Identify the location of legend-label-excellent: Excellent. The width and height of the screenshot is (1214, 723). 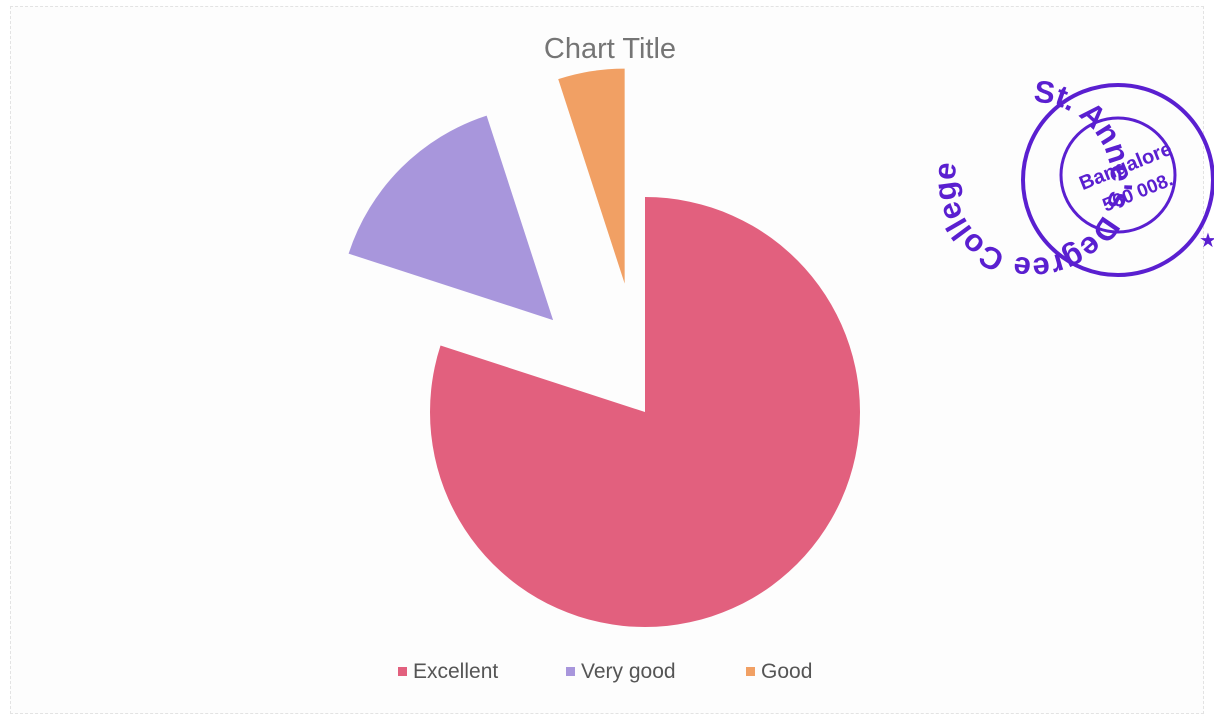
(455, 671).